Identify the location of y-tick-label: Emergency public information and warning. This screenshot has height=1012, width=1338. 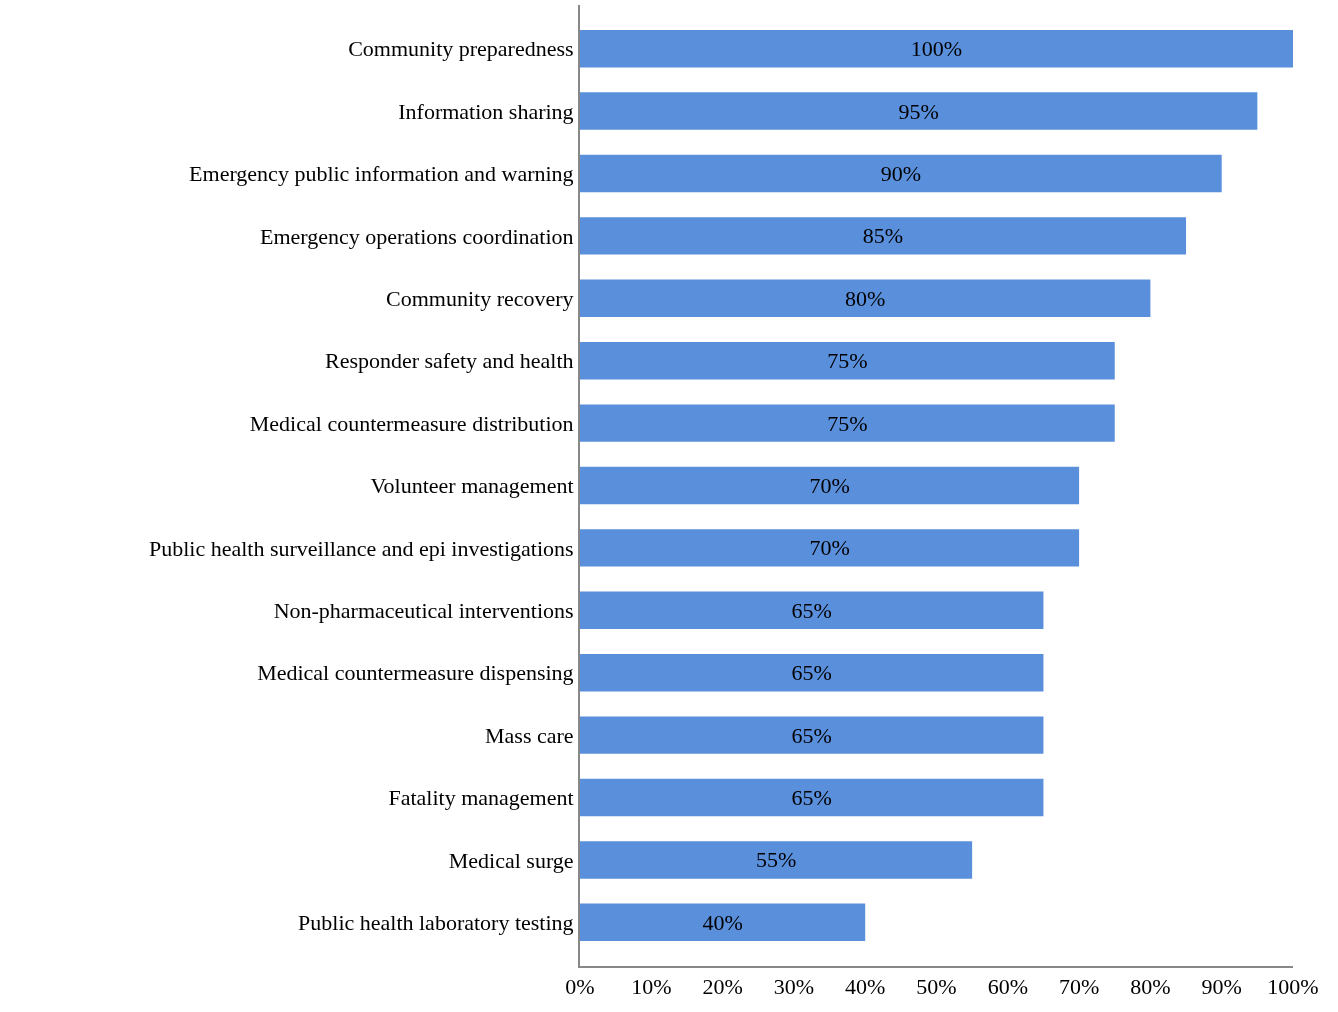
(381, 174).